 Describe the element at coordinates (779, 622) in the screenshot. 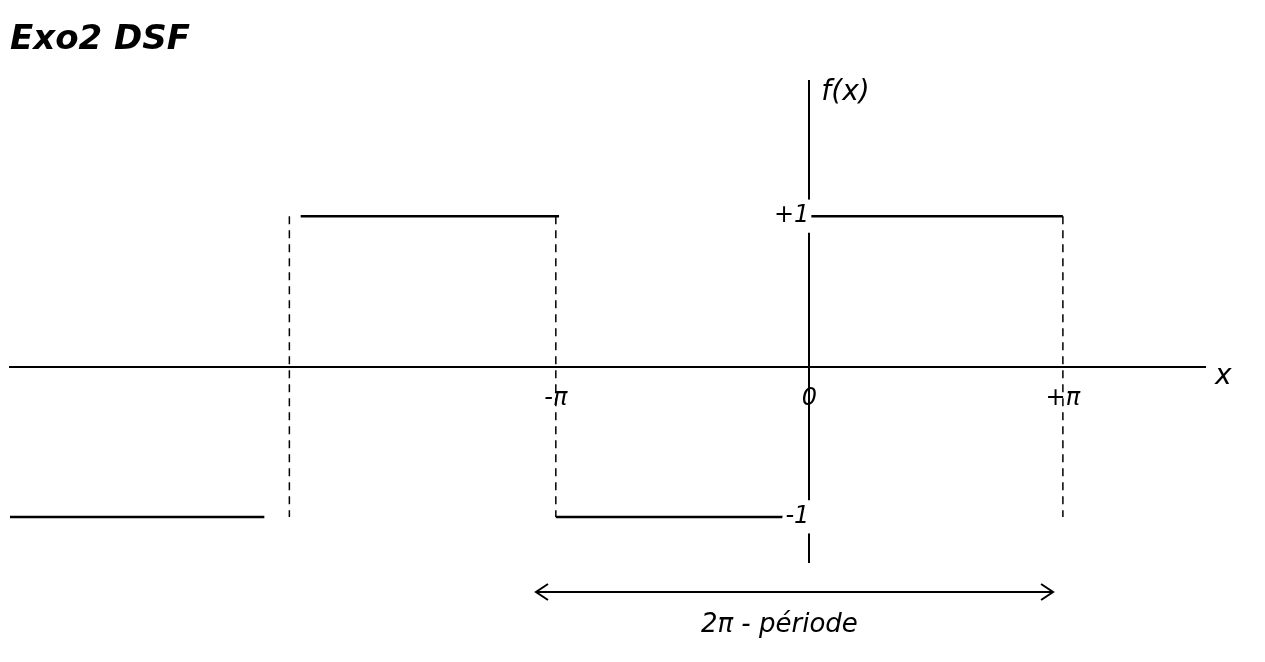

I see `text: 2π - période` at that location.